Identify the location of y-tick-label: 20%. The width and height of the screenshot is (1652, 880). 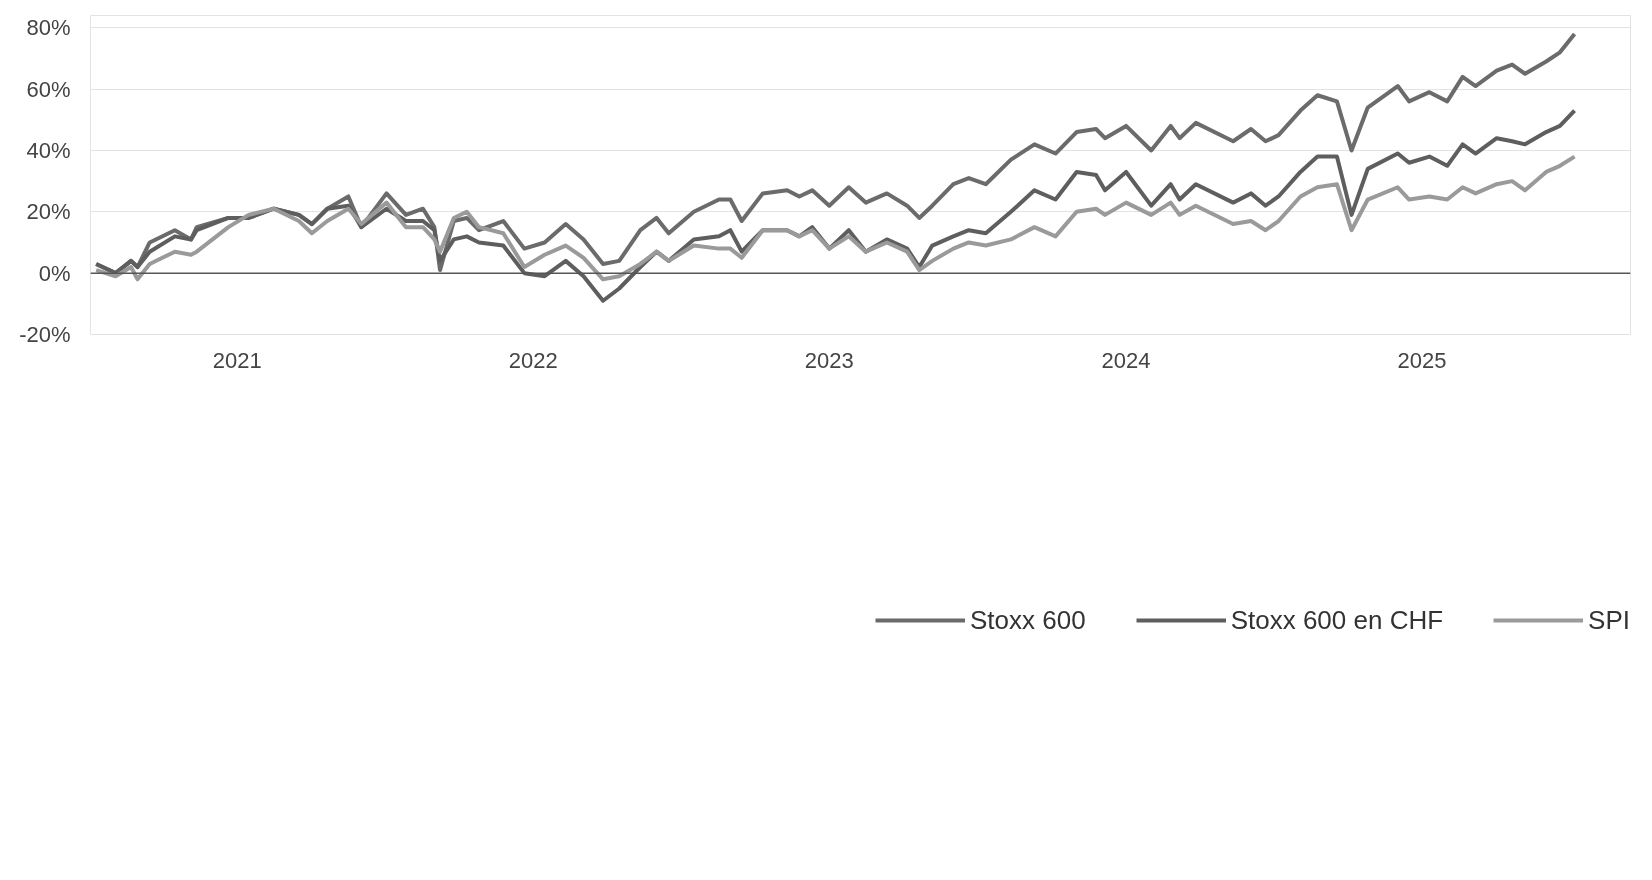
(48, 212).